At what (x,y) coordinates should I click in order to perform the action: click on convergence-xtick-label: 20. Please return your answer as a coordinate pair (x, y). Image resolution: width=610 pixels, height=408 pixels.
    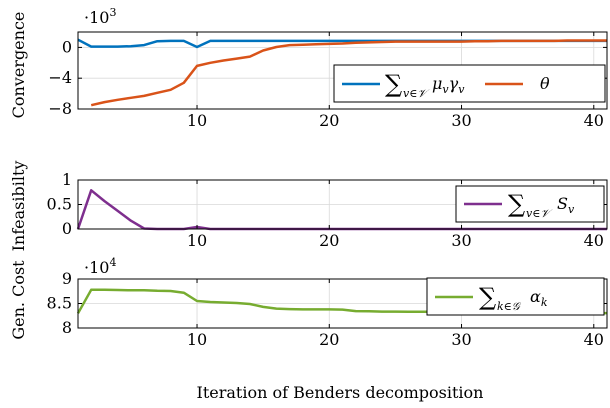
    Looking at the image, I should click on (329, 120).